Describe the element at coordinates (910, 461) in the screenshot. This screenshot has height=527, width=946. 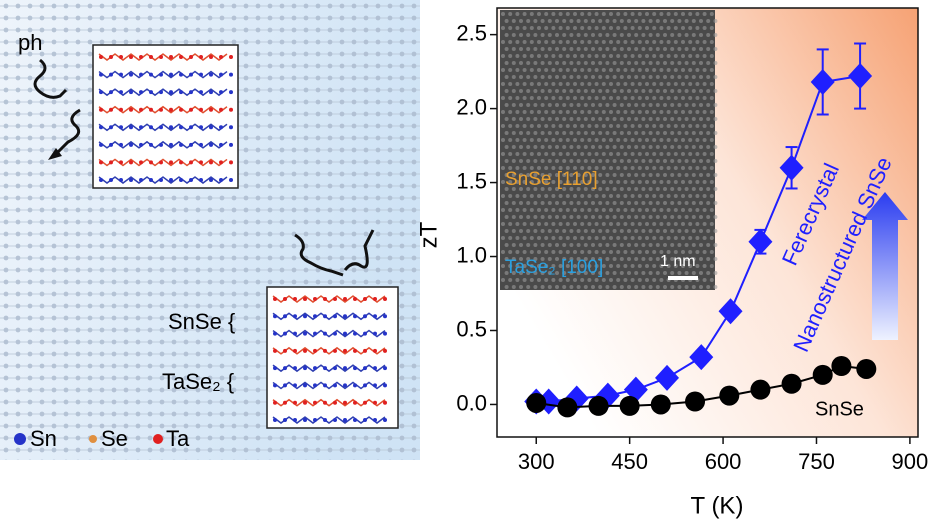
I see `x-tick-label: 900` at that location.